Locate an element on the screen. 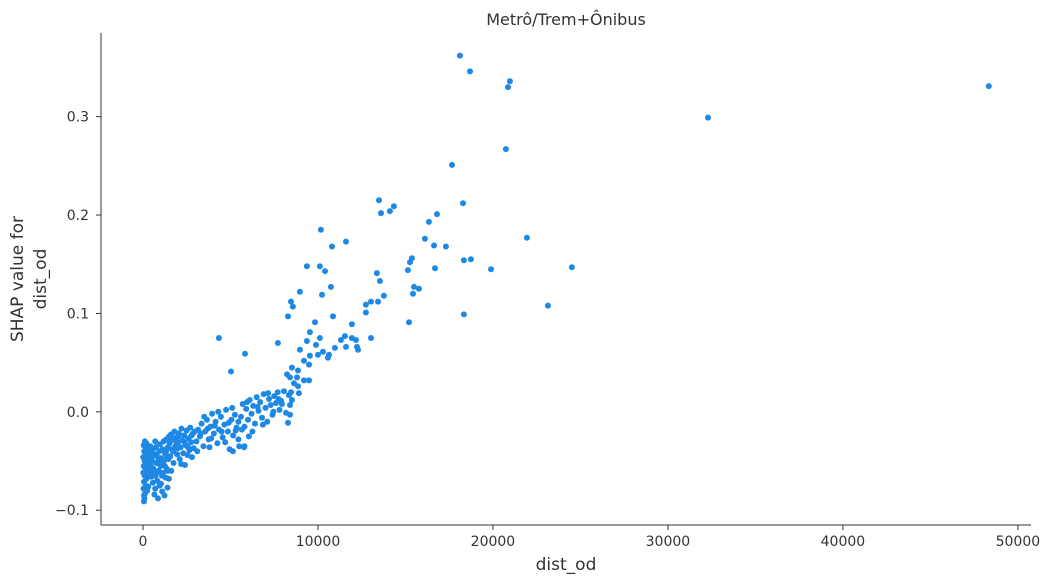 The height and width of the screenshot is (584, 1052). y-tick-label: 0.3 is located at coordinates (78, 118).